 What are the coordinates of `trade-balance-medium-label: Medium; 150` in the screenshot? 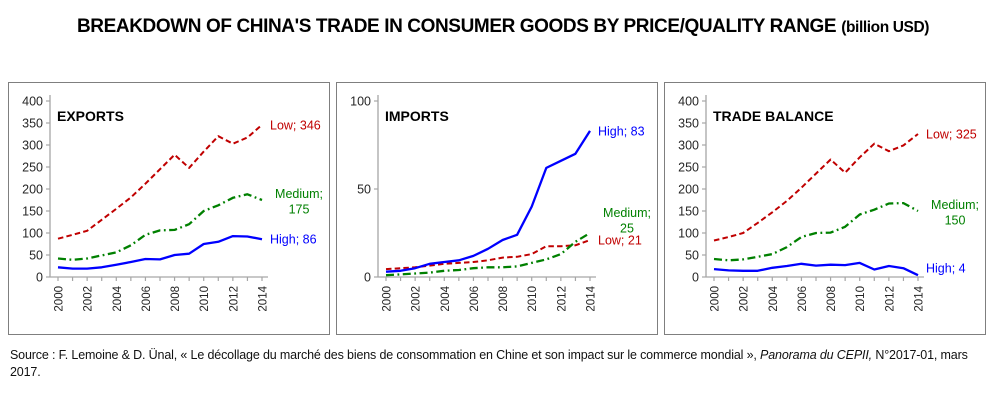 It's located at (955, 213).